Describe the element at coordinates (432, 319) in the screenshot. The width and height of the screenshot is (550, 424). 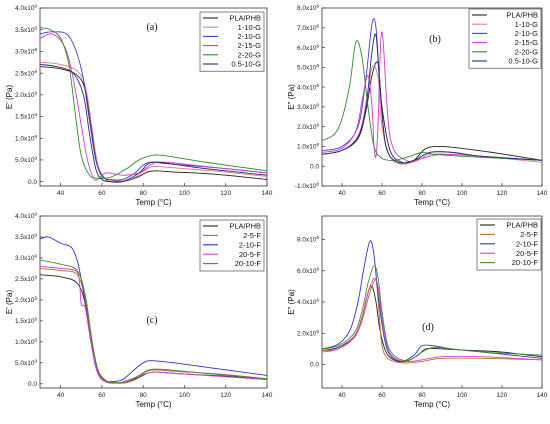
I see `series-line-20-5-f` at that location.